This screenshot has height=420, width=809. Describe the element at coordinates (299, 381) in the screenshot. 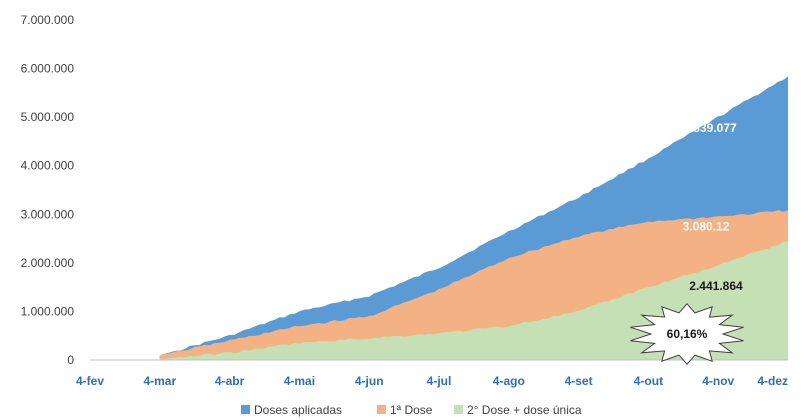

I see `x-tick-label: 4-mai` at that location.